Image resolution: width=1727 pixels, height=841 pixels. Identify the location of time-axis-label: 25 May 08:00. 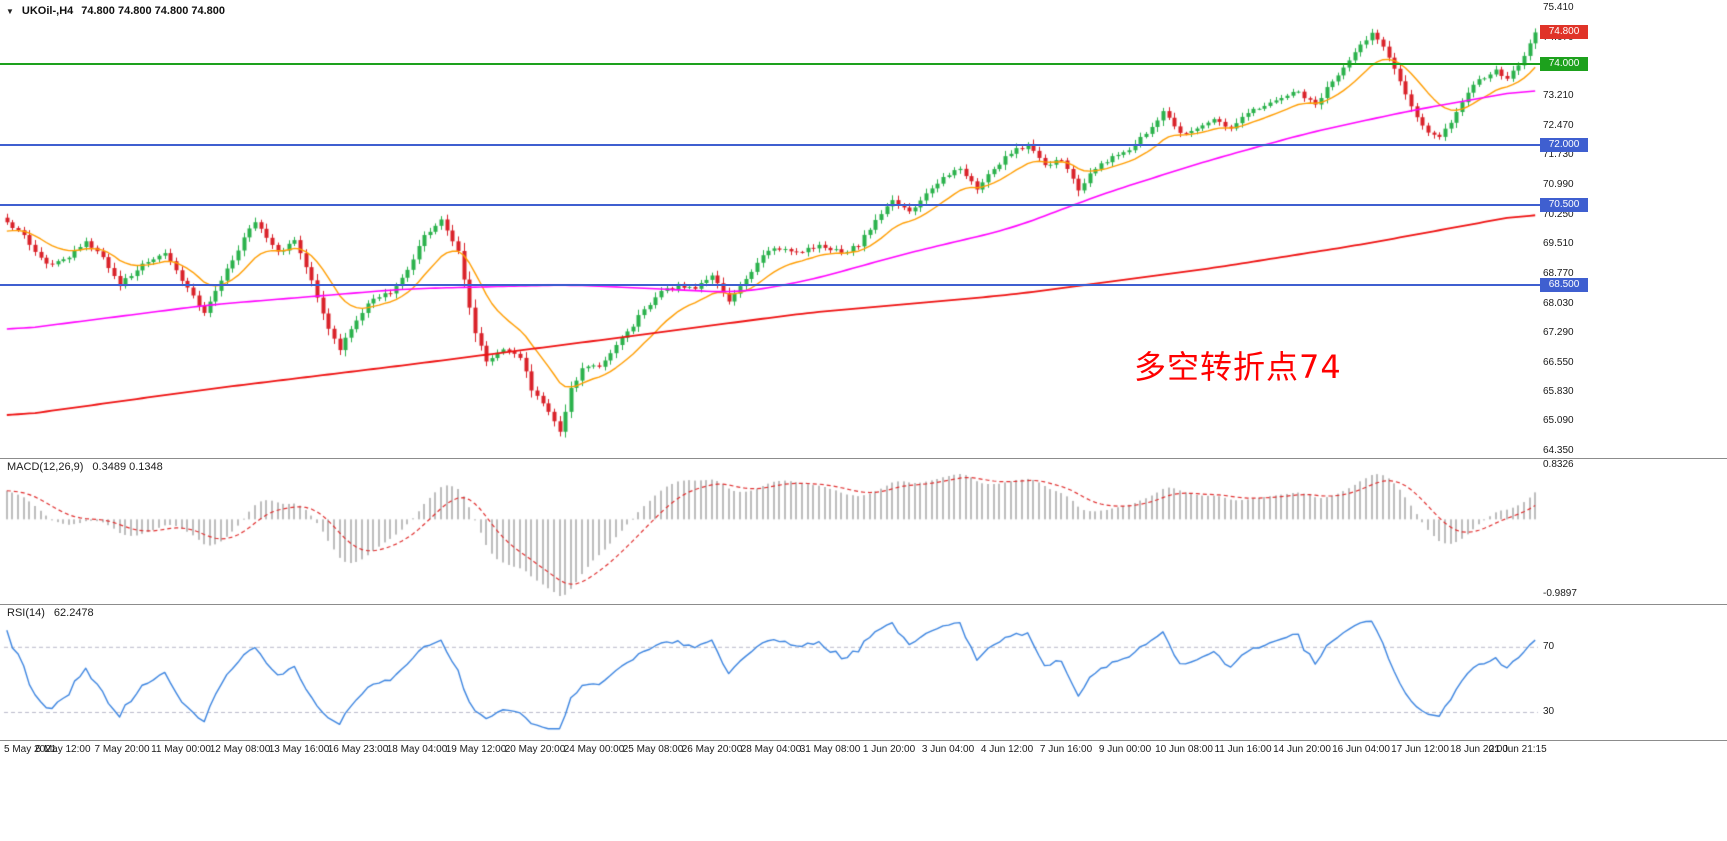
(653, 749).